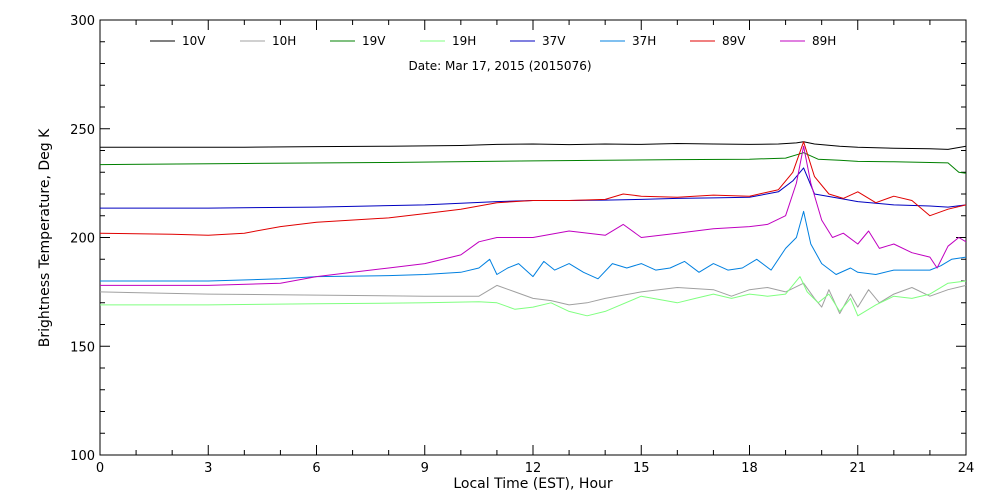 The height and width of the screenshot is (500, 1000). Describe the element at coordinates (316, 468) in the screenshot. I see `x-tick-label: 6` at that location.